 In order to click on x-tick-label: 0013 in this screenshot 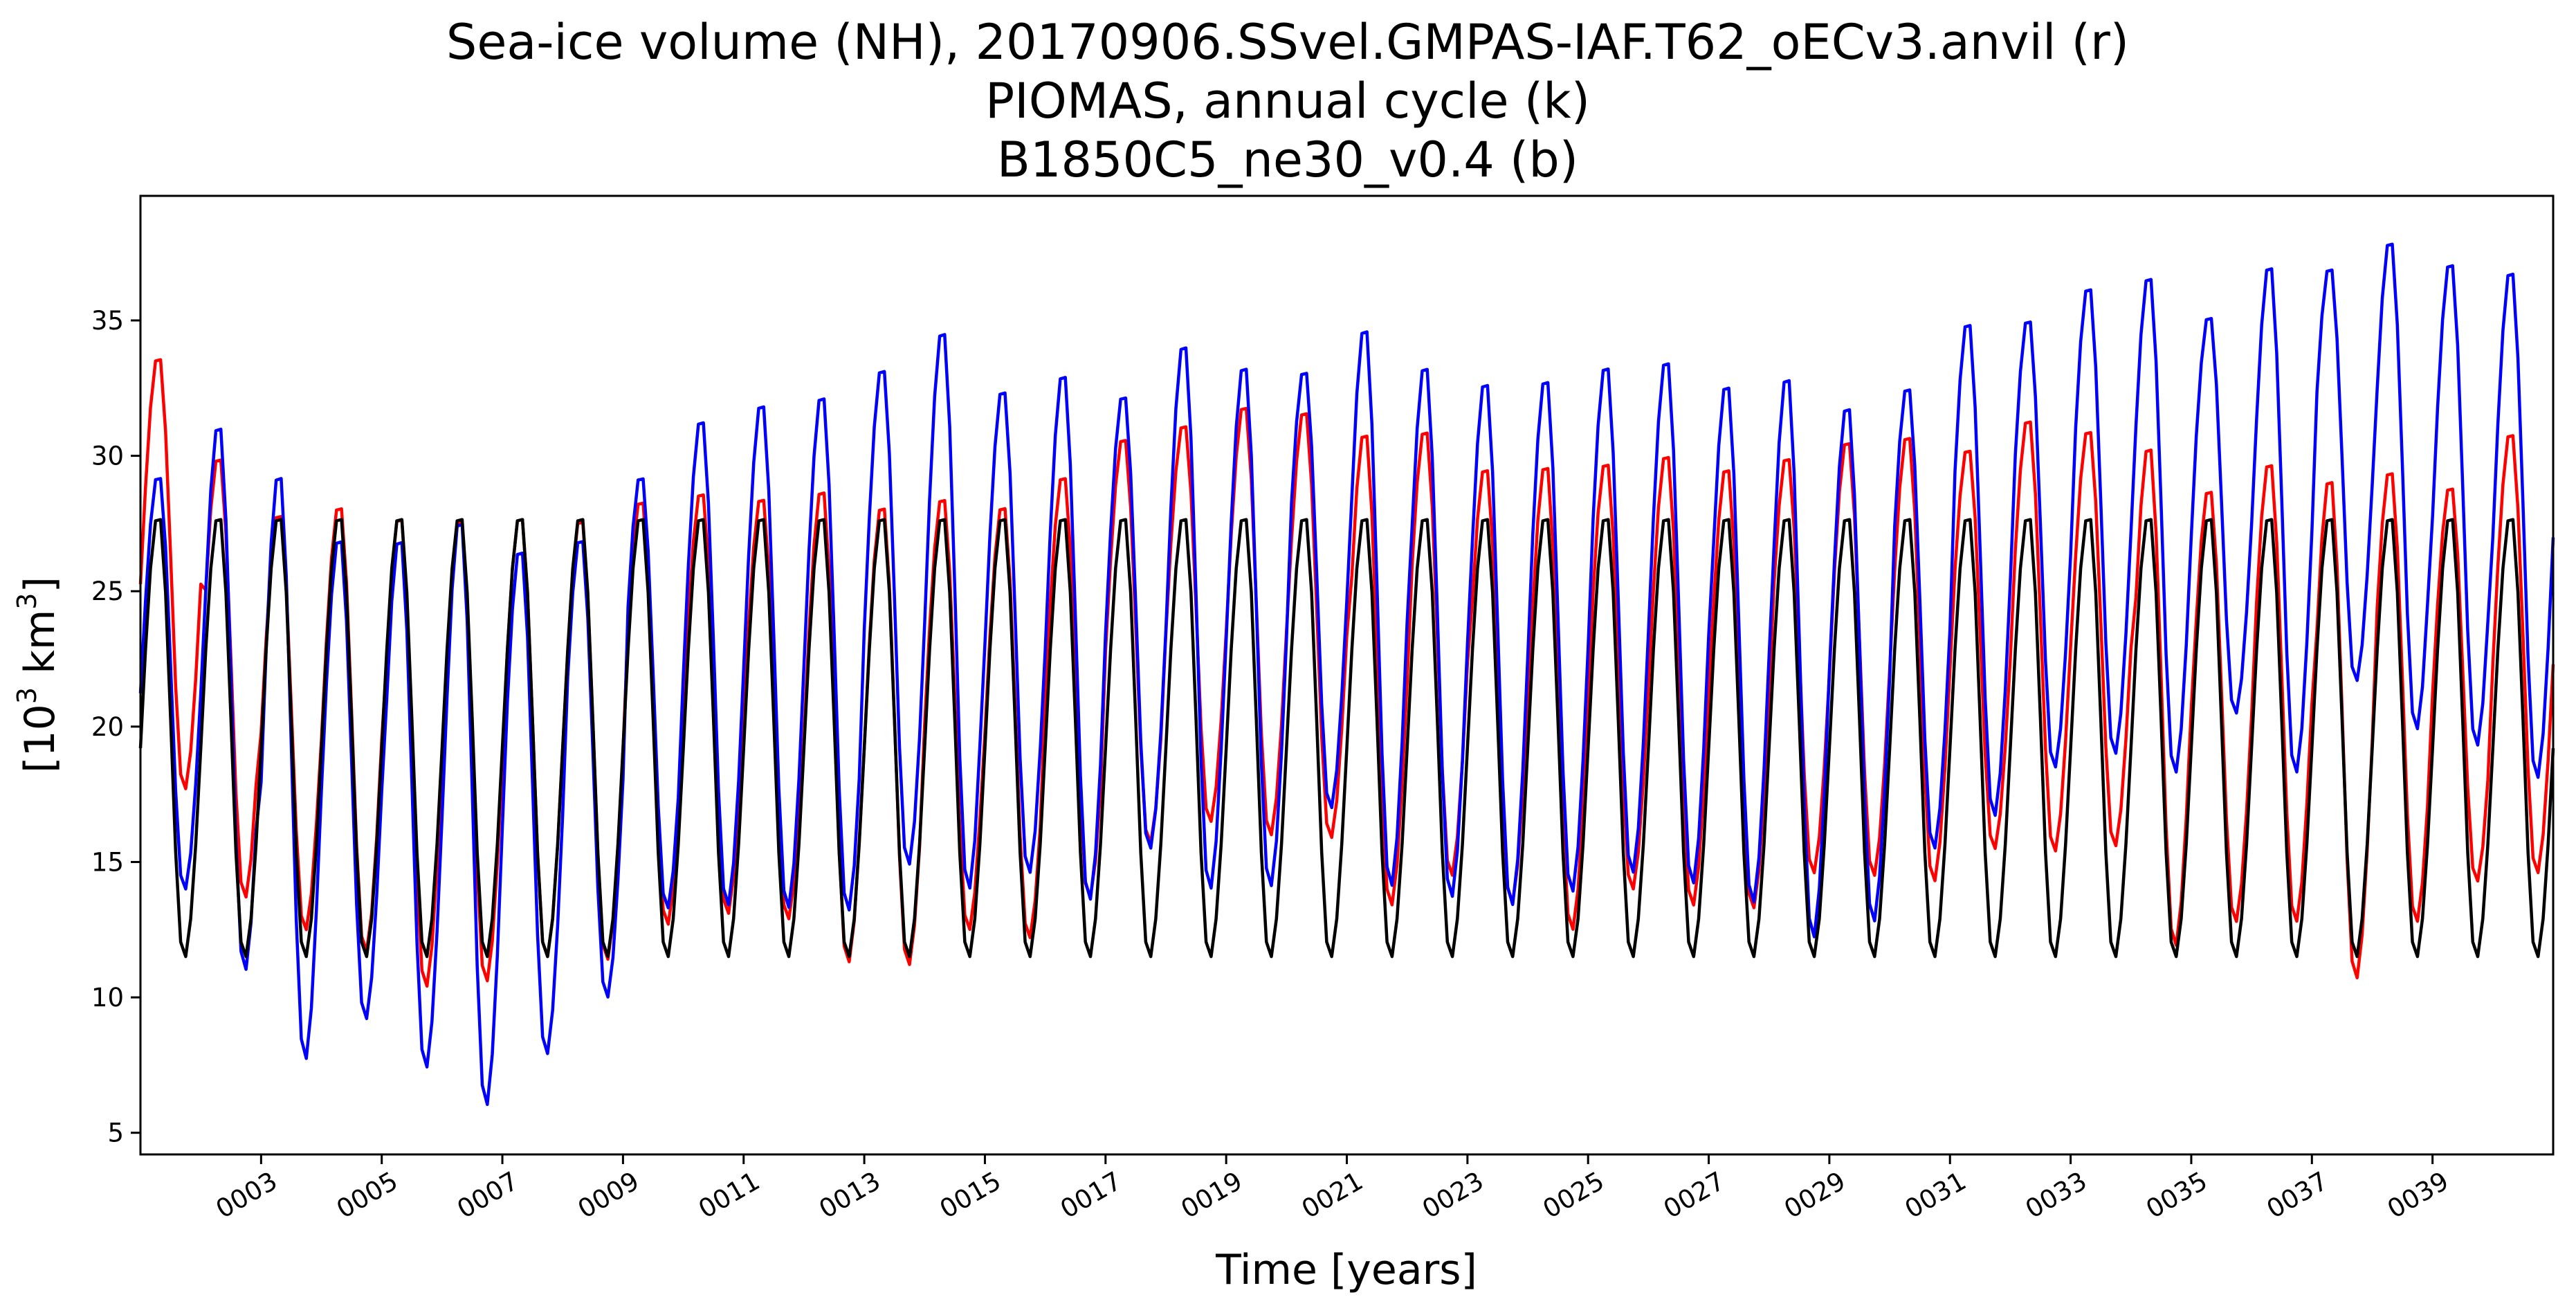, I will do `click(850, 1195)`.